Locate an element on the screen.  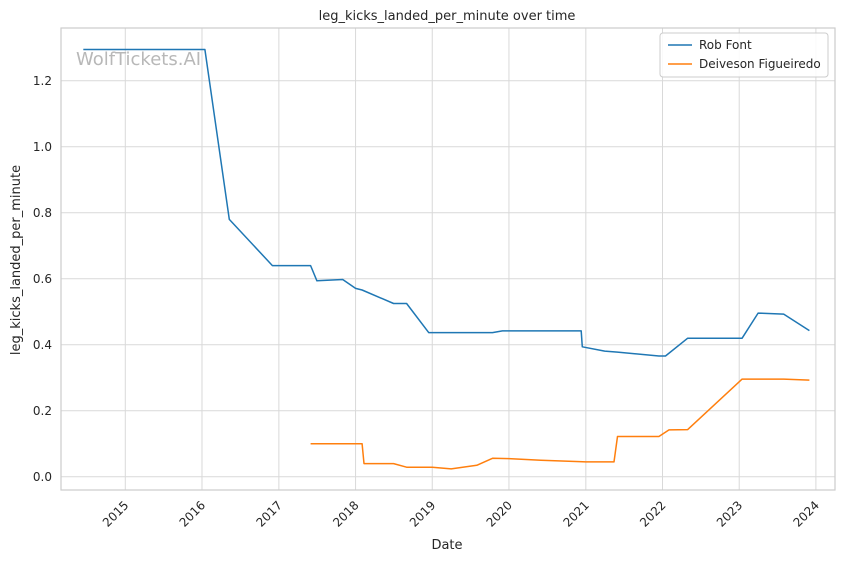
legend-label-deiveson-figueiredo: Deiveson Figueiredo is located at coordinates (760, 64).